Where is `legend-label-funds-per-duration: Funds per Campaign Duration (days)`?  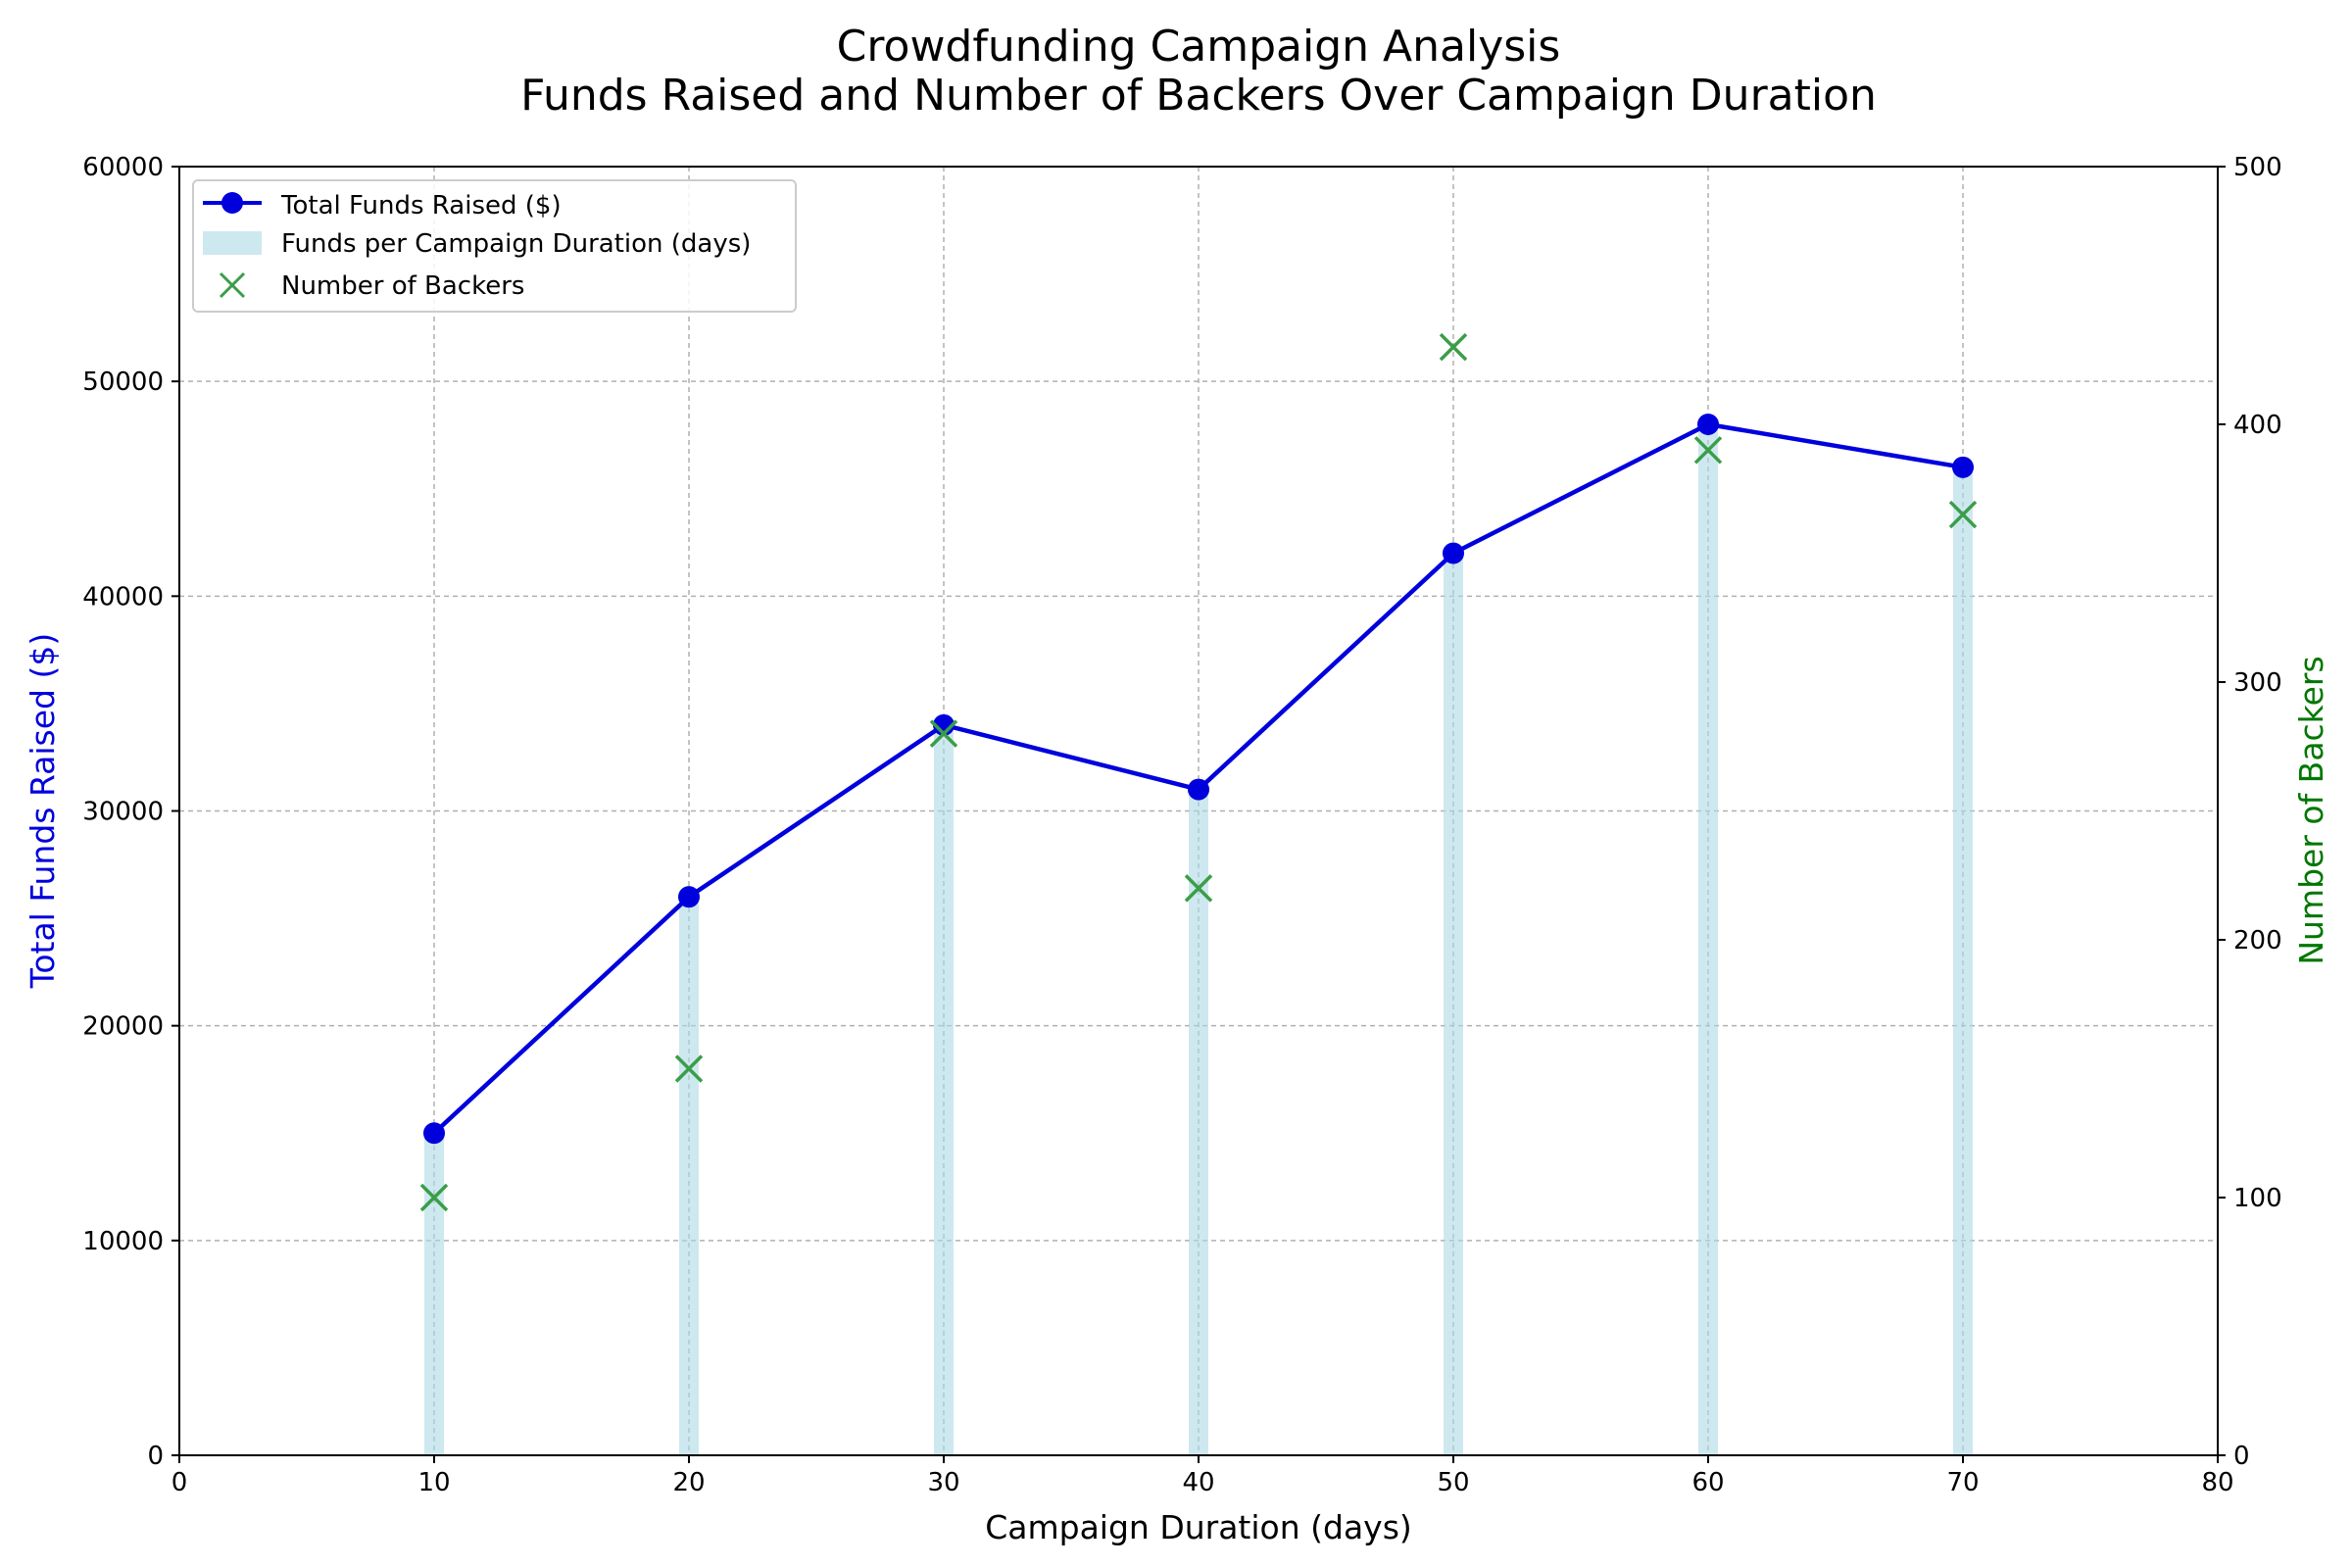
legend-label-funds-per-duration: Funds per Campaign Duration (days) is located at coordinates (516, 244).